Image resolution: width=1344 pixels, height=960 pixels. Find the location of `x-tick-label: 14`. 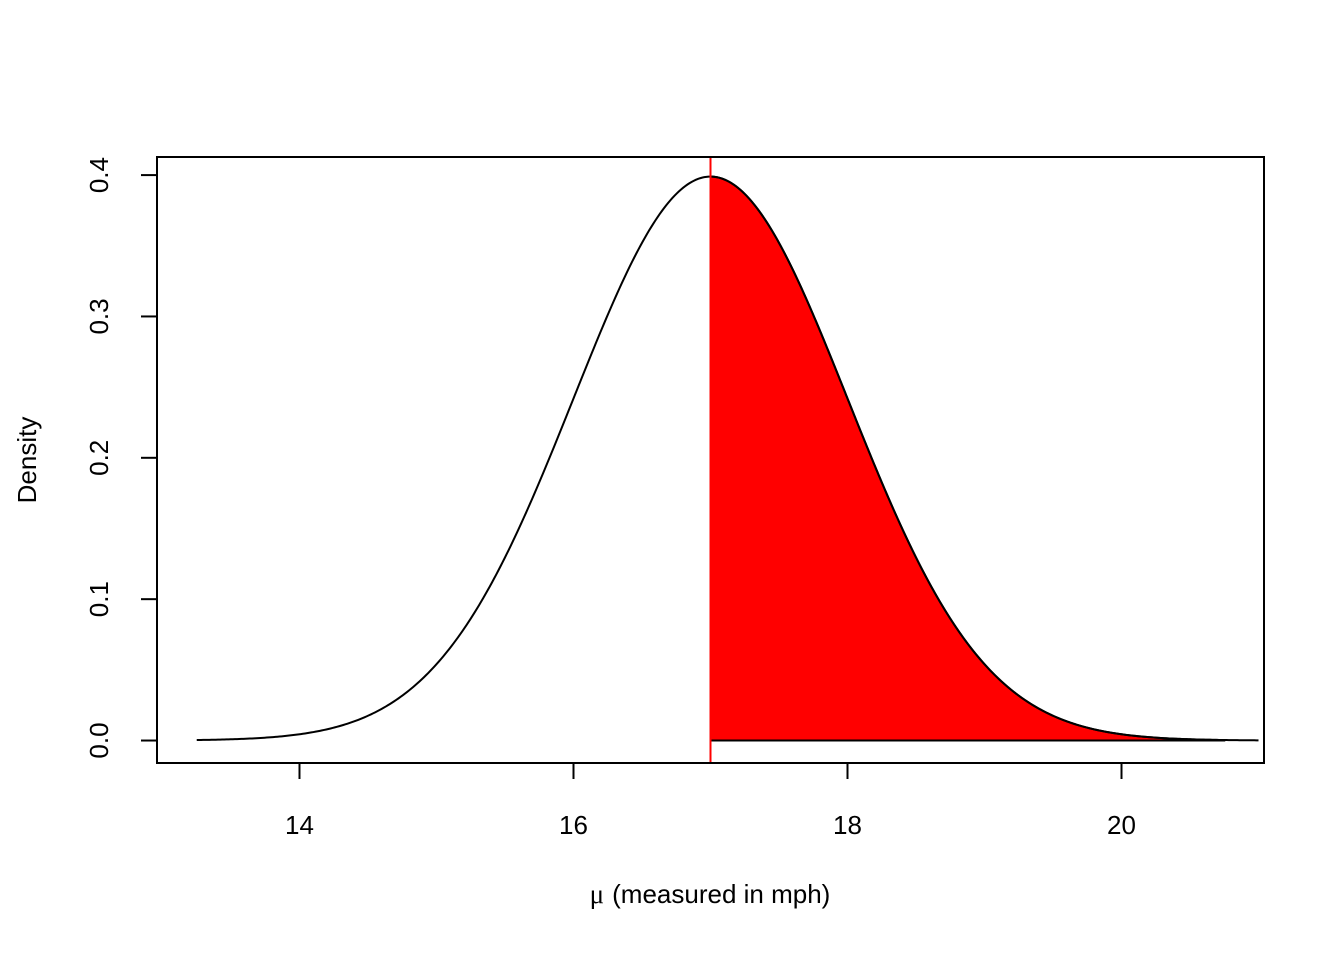

x-tick-label: 14 is located at coordinates (299, 825).